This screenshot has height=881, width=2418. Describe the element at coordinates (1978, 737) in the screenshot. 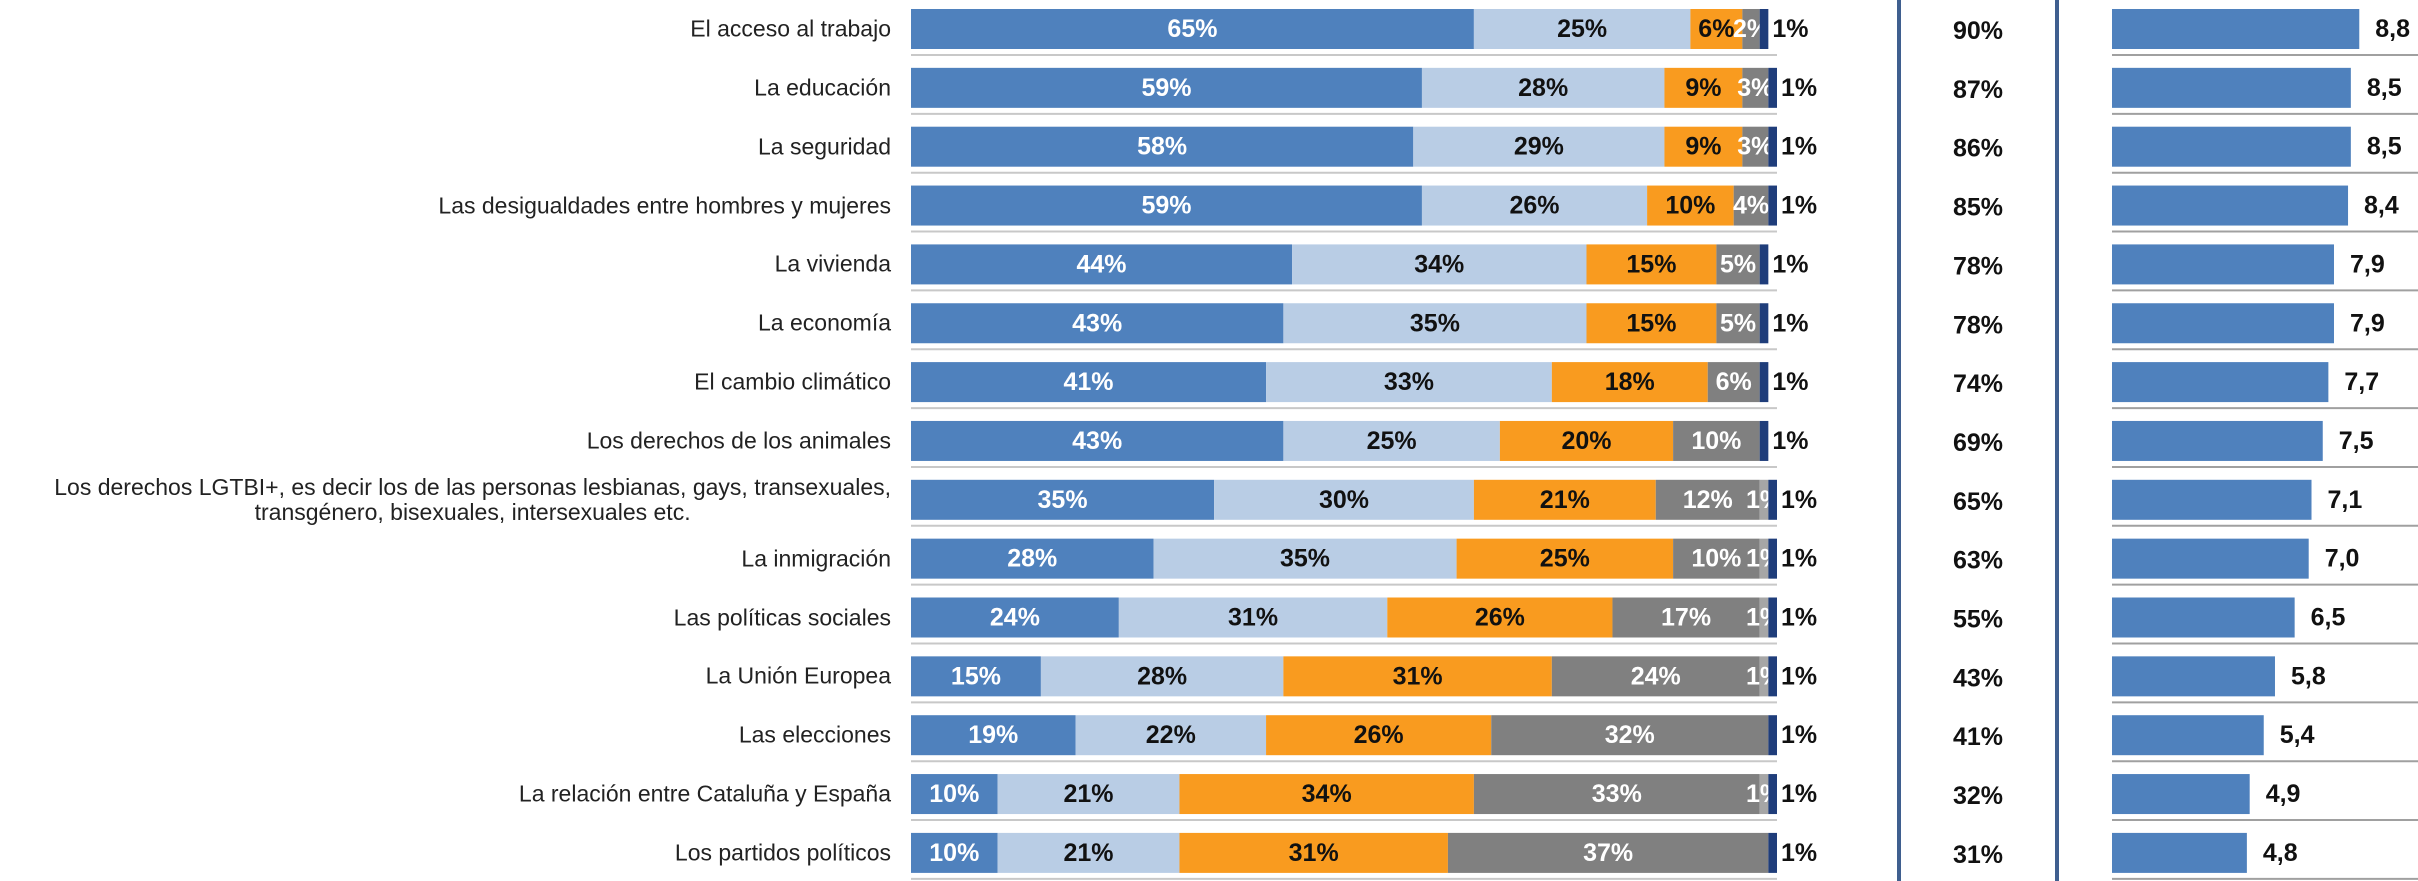

I see `value-label: 41%` at that location.